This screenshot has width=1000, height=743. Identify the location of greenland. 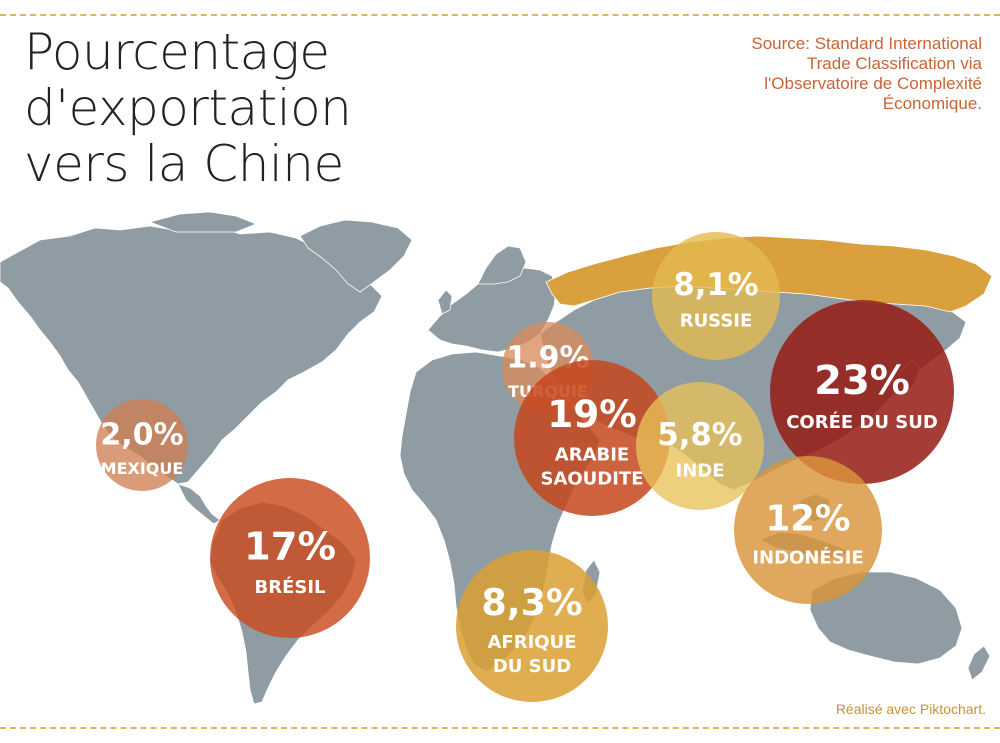
(356, 256).